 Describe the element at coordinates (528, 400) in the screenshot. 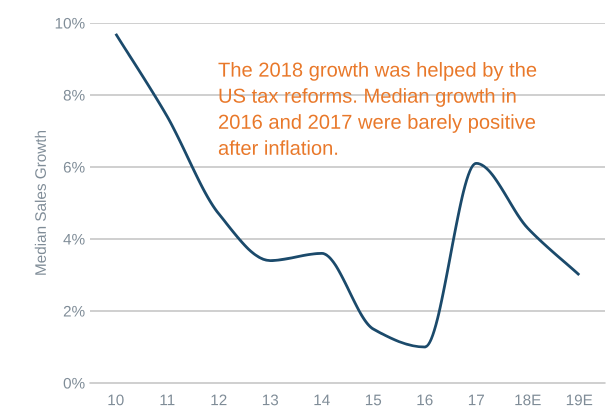

I see `x-tick-label: 18E` at that location.